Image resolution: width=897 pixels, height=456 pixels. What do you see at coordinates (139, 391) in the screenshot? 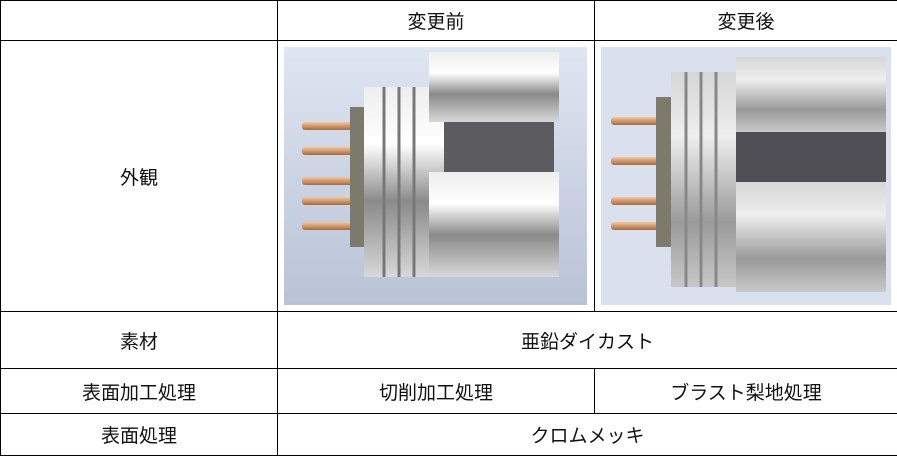
I see `row-label: 表面加工処理` at bounding box center [139, 391].